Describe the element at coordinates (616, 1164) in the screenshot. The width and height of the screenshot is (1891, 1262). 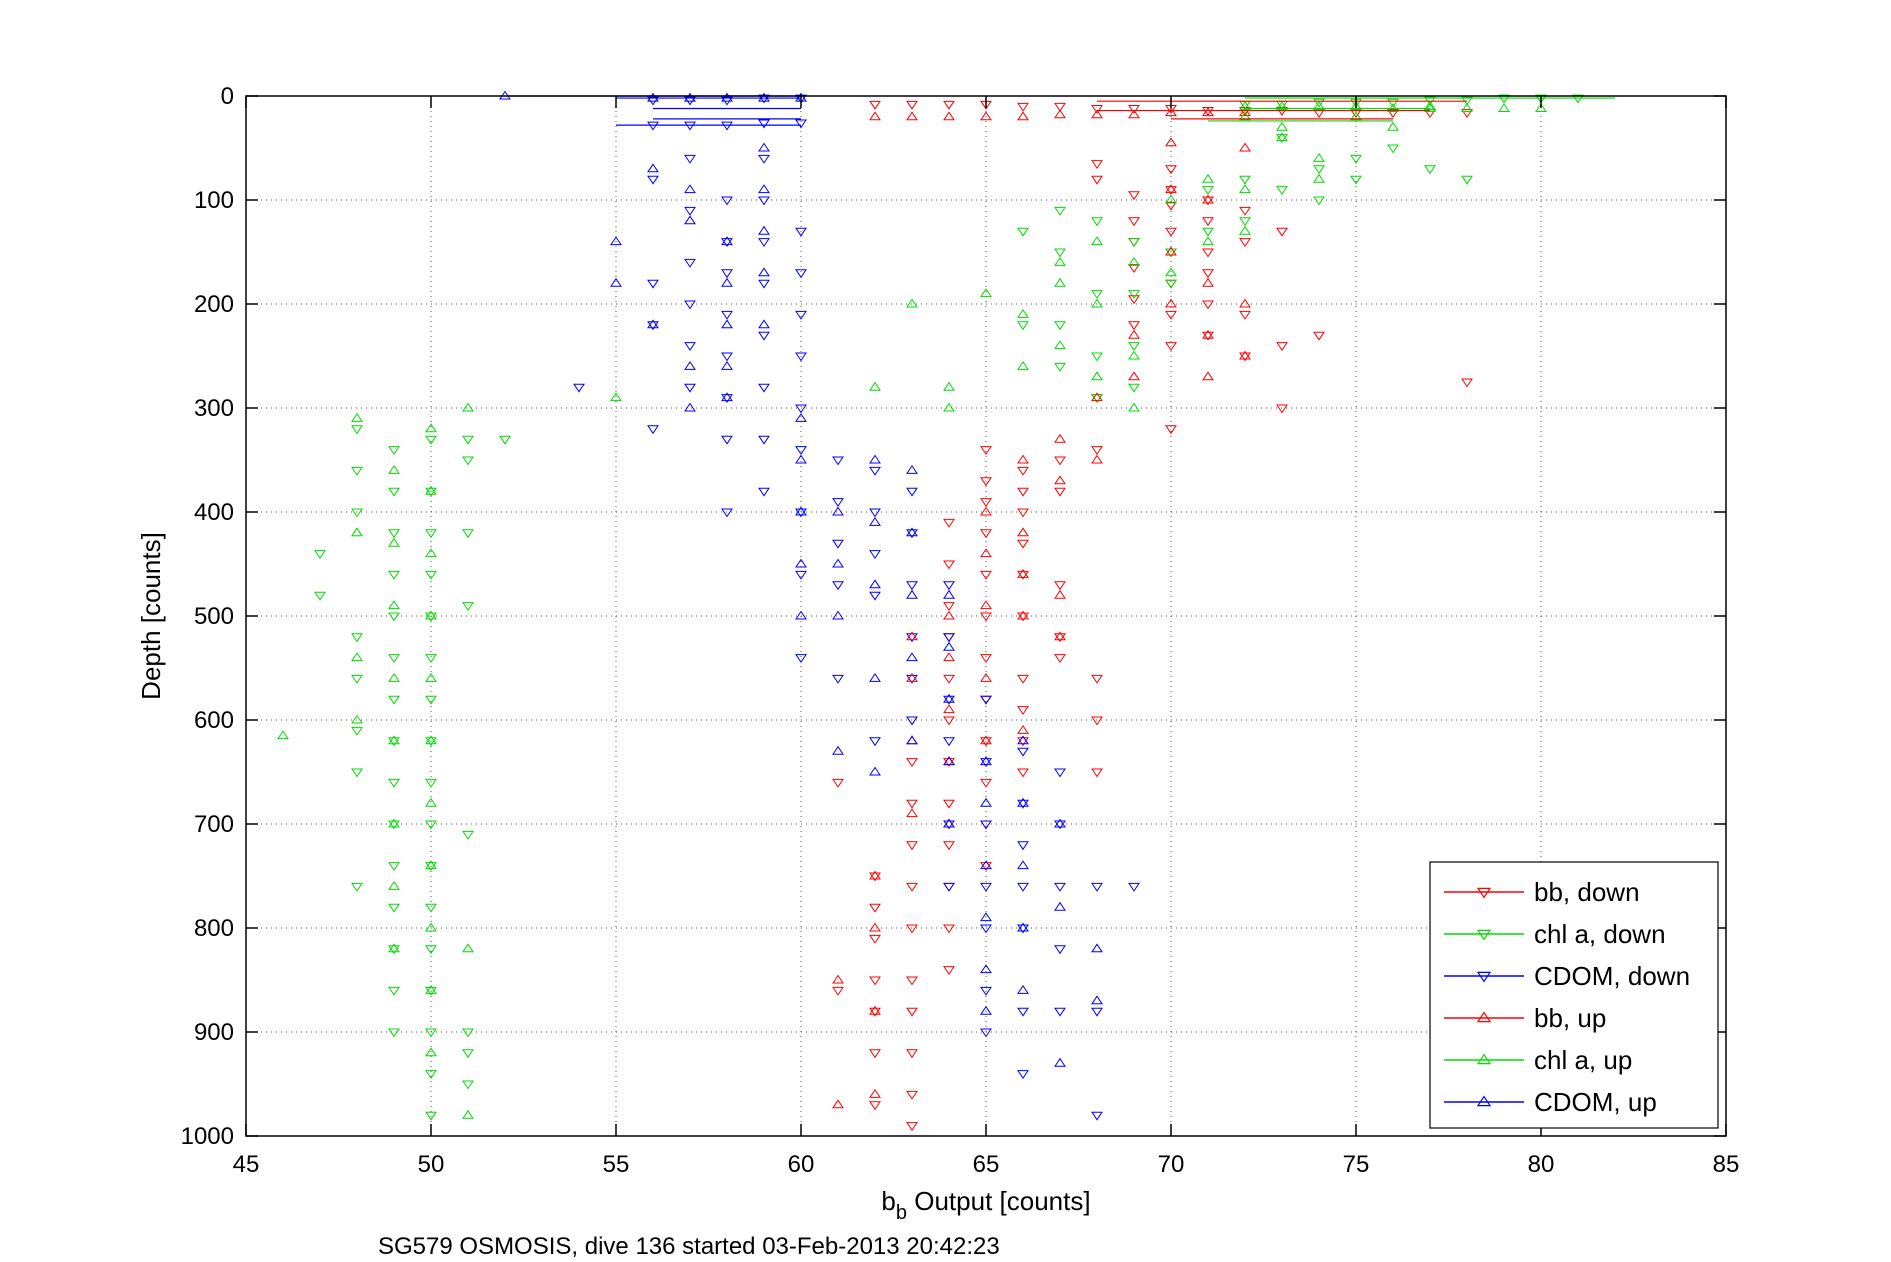
I see `x-tick-label: 55` at that location.